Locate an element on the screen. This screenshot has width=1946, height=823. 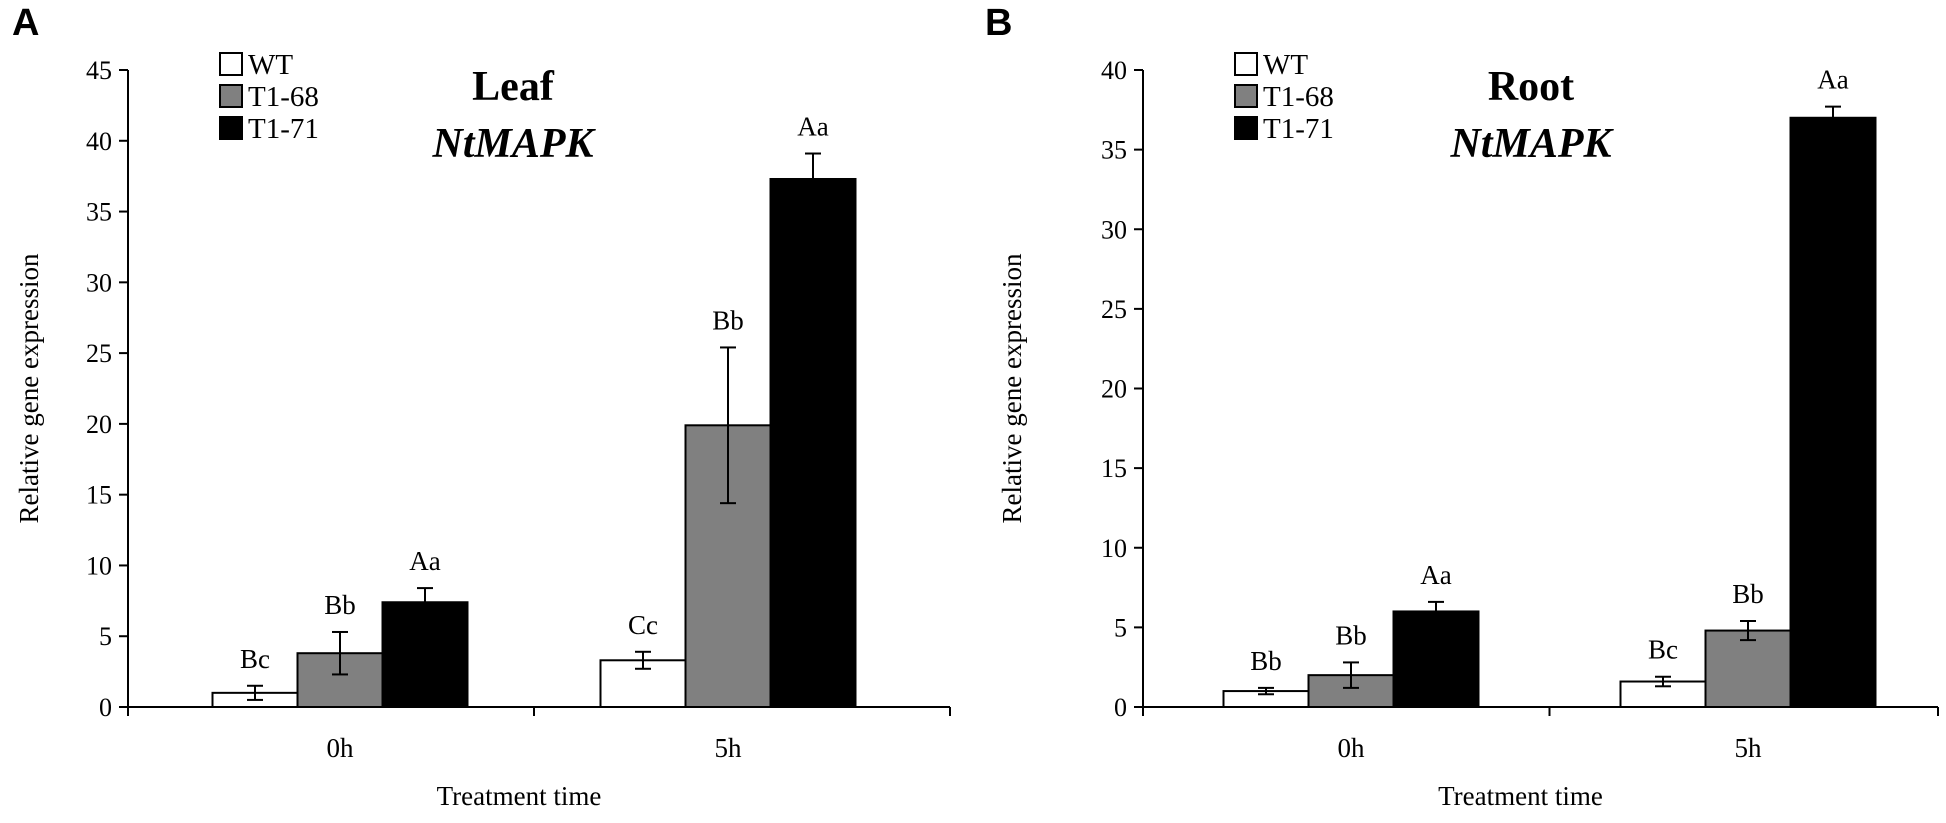
significance-label: Cc is located at coordinates (643, 625).